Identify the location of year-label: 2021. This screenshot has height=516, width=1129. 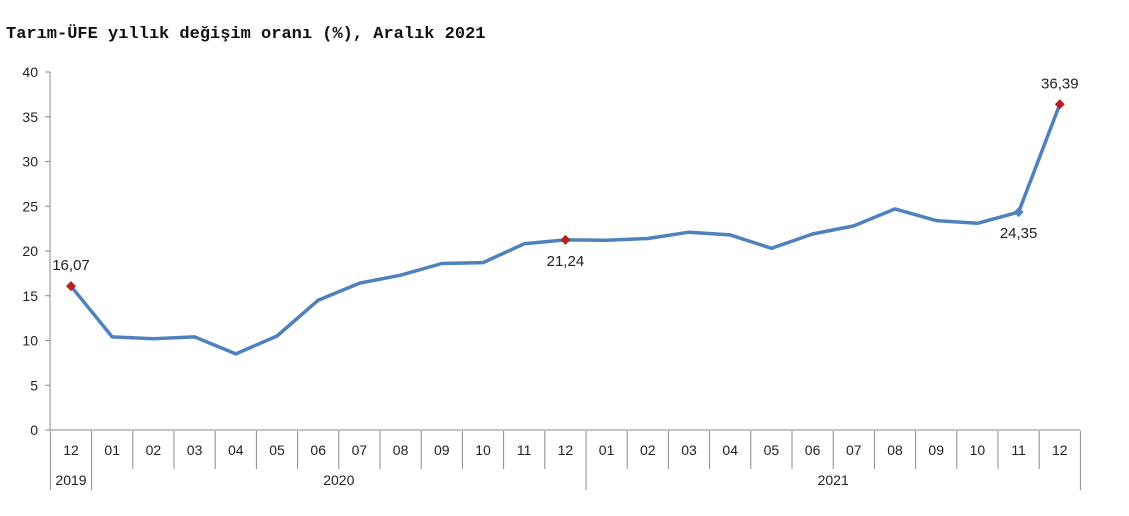
(833, 480).